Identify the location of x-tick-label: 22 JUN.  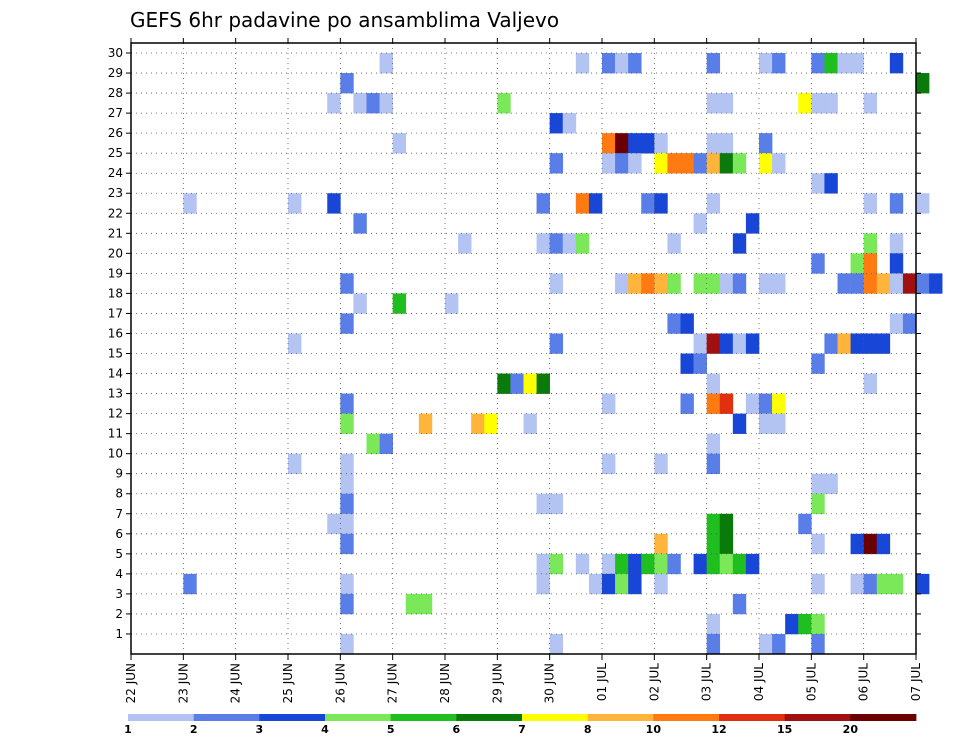
(131, 683).